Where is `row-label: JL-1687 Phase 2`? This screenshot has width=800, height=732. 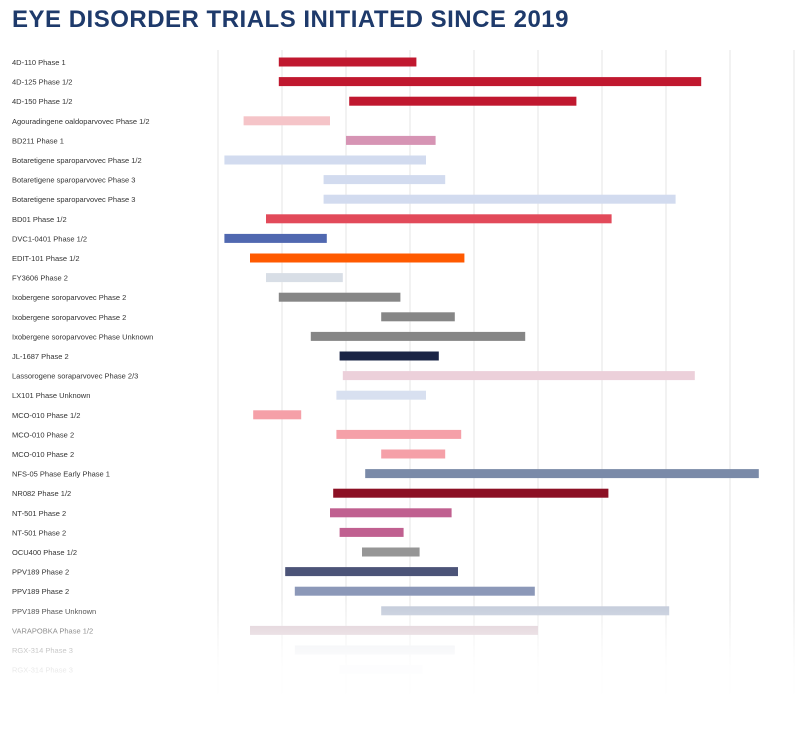
row-label: JL-1687 Phase 2 is located at coordinates (40, 356).